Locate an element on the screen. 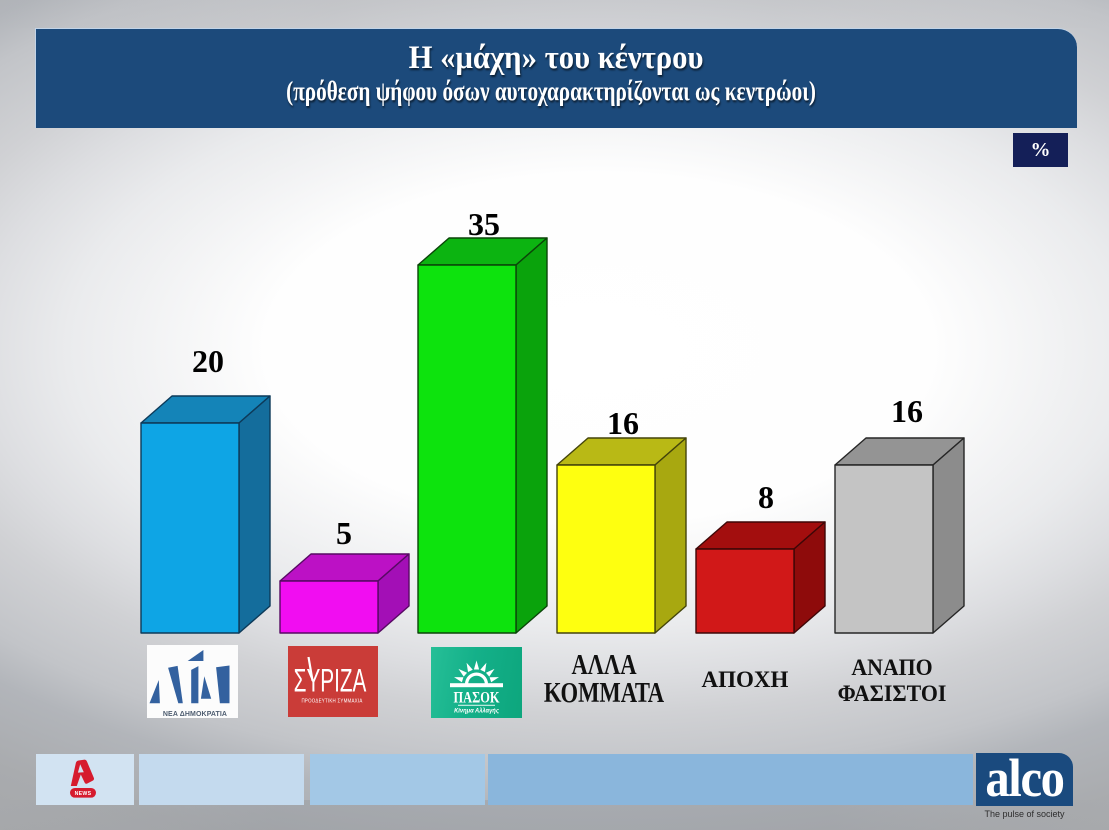 This screenshot has width=1109, height=830. svg-text: ΠΡΟΟΔΕΥΤΙΚΗ ΣΥΜΜΑΧΙΑ is located at coordinates (331, 701).